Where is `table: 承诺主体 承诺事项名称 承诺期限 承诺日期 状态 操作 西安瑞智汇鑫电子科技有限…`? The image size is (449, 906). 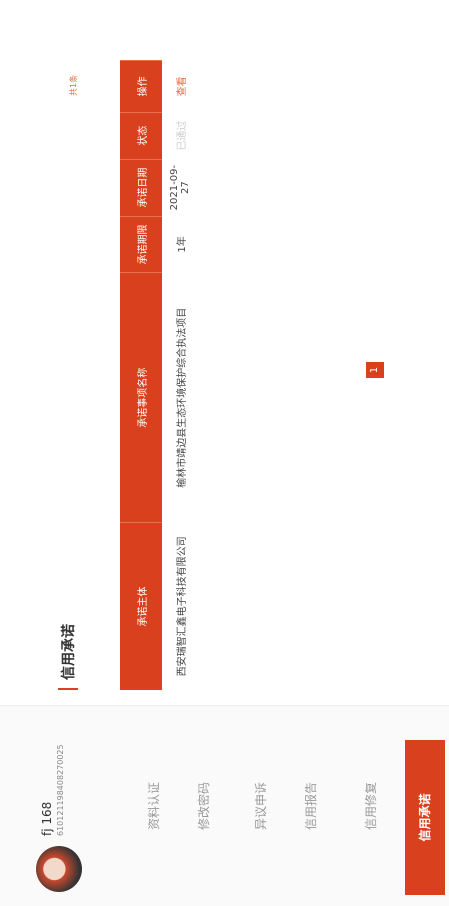 table: 承诺主体 承诺事项名称 承诺期限 承诺日期 状态 操作 西安瑞智汇鑫电子科技有限… is located at coordinates (159, 375).